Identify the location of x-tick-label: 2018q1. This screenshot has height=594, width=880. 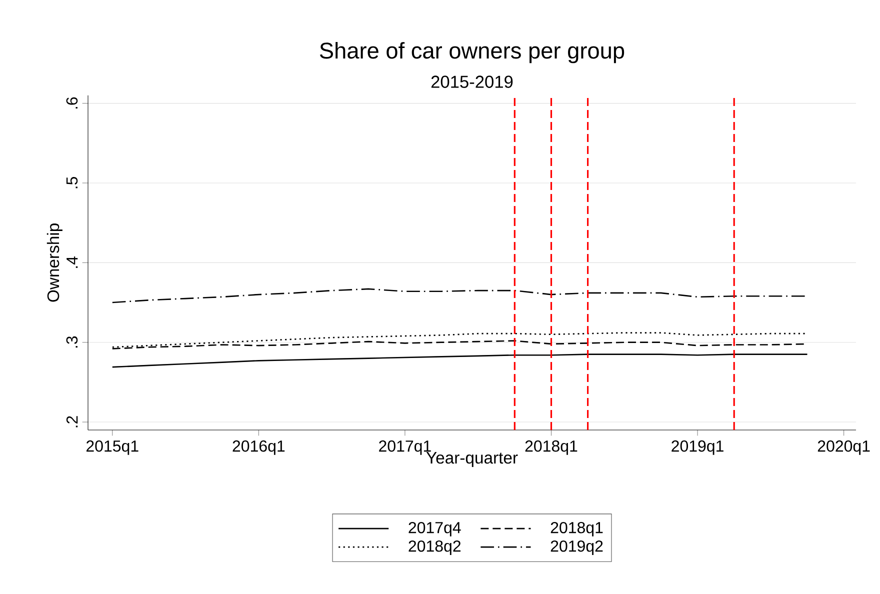
(551, 447).